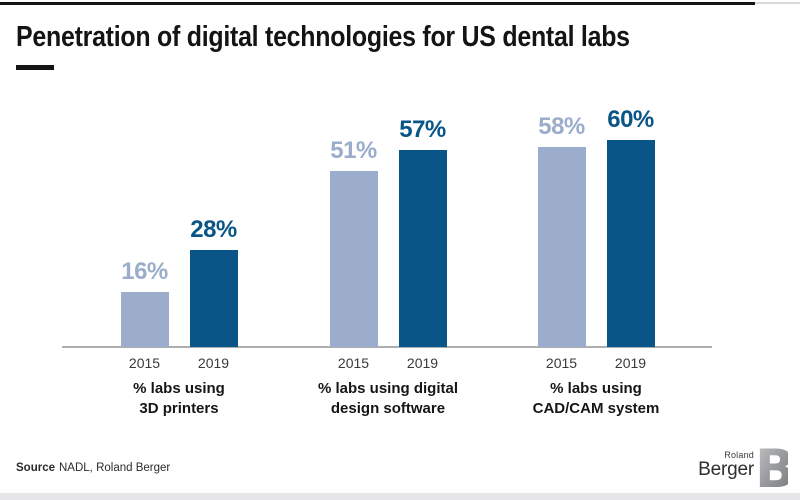  What do you see at coordinates (144, 271) in the screenshot?
I see `bar-value-label: 16%` at bounding box center [144, 271].